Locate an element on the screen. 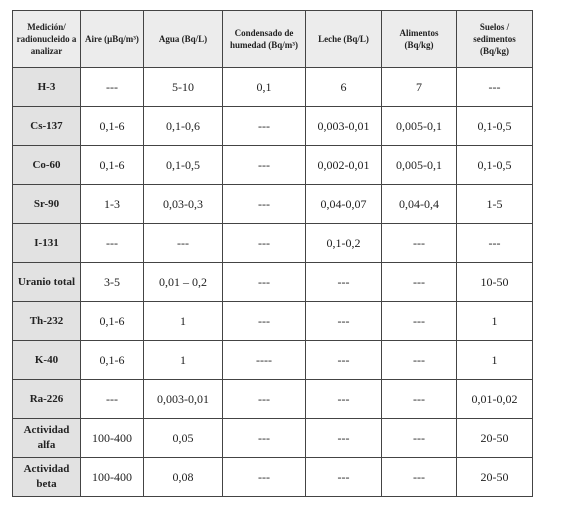 The image size is (563, 508). table-cell: 1-5 is located at coordinates (494, 204).